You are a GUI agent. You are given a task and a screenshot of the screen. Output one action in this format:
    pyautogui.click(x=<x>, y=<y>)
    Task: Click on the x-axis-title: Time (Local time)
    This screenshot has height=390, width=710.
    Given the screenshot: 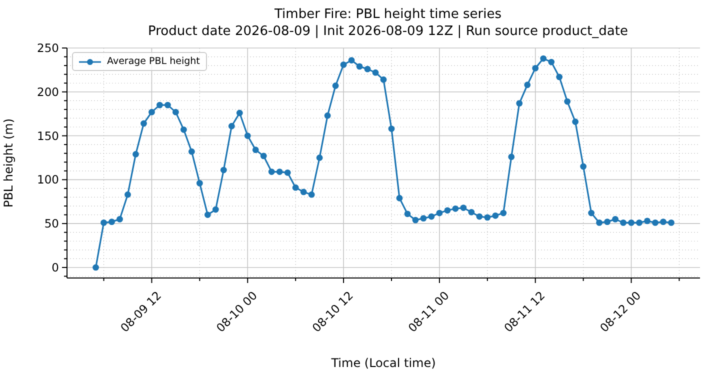 What is the action you would take?
    pyautogui.click(x=383, y=363)
    